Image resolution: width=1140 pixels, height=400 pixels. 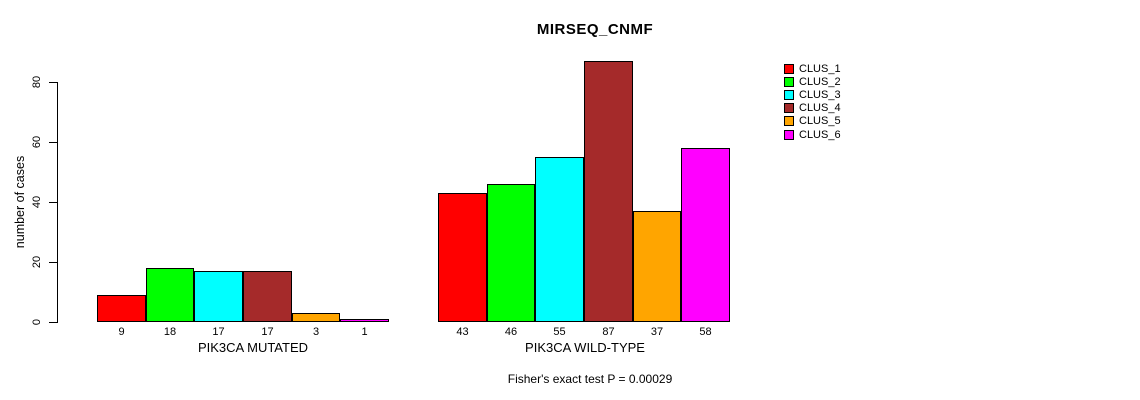 I want to click on legend-item-clus_6: CLUS_6, so click(x=812, y=134).